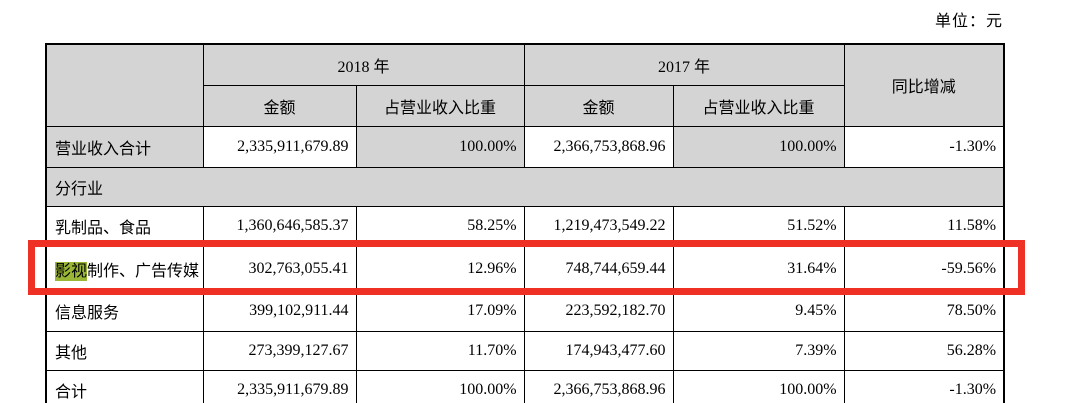 The width and height of the screenshot is (1076, 403). What do you see at coordinates (279, 105) in the screenshot?
I see `header-amount-2018: 金额` at bounding box center [279, 105].